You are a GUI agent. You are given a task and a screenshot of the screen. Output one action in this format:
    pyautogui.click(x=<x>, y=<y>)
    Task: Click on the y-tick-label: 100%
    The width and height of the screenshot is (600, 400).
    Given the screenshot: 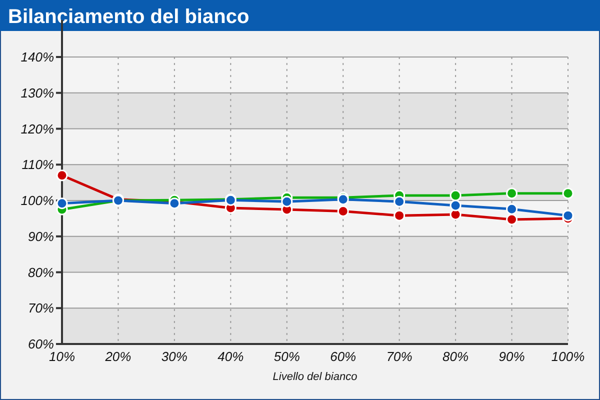 What is the action you would take?
    pyautogui.click(x=37, y=200)
    